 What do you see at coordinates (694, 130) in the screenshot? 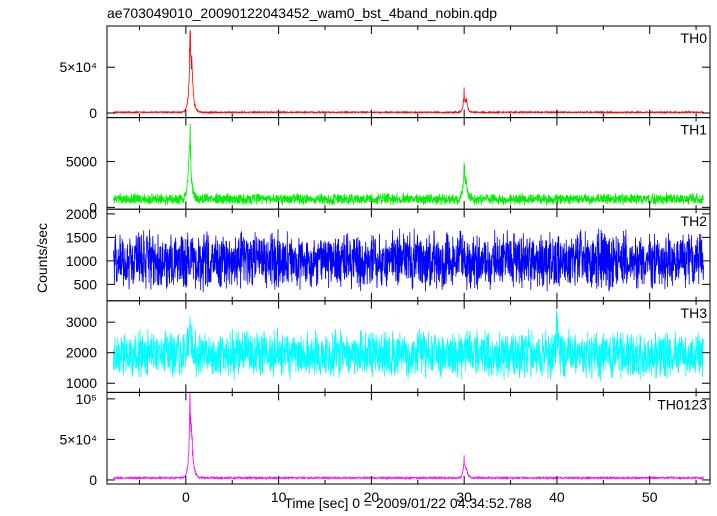
I see `panel-label: TH1` at bounding box center [694, 130].